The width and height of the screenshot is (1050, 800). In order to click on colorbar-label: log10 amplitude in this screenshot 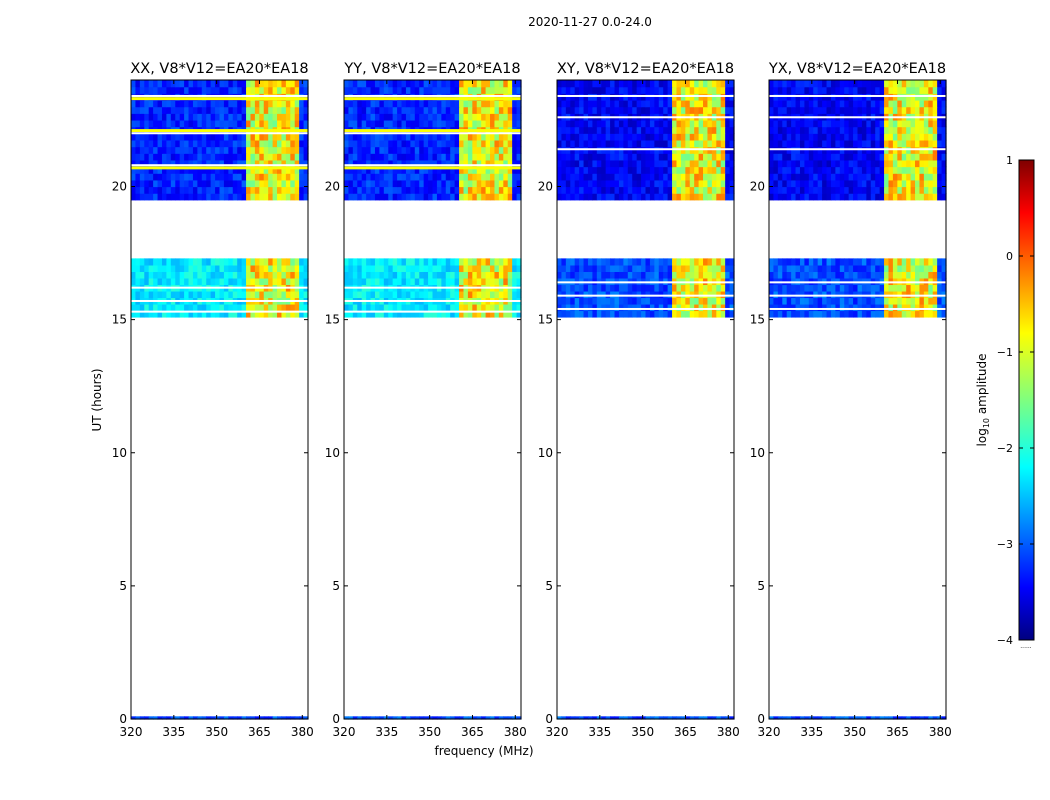, I will do `click(983, 400)`.